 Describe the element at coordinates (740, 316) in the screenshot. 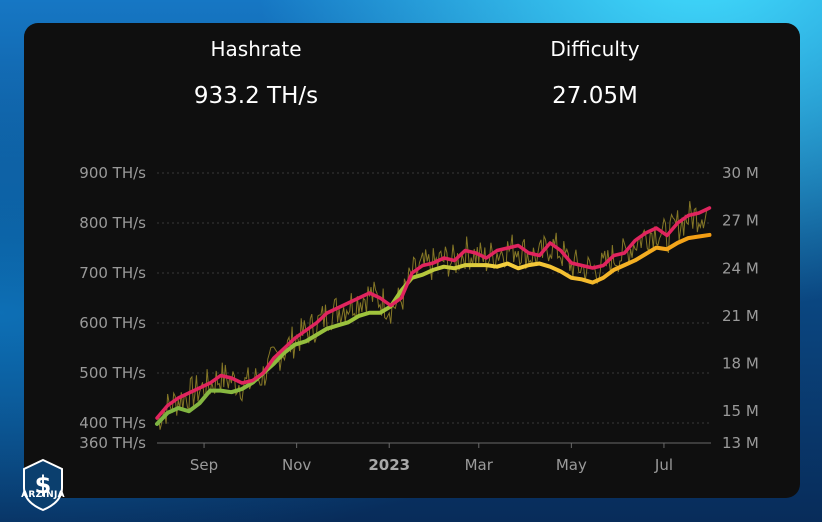

I see `y-right-tick-label: 21 M` at that location.